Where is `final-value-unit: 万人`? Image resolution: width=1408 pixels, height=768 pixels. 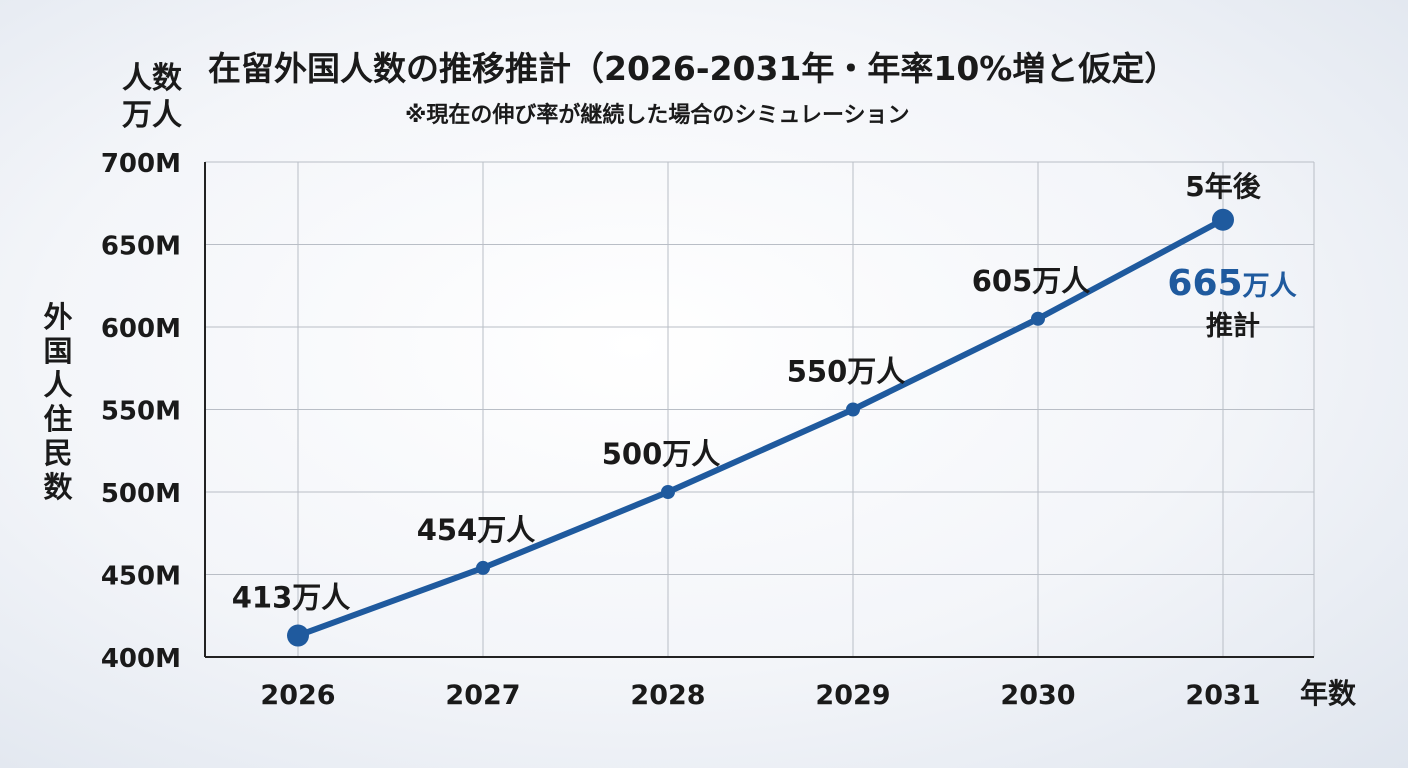 final-value-unit: 万人 is located at coordinates (1270, 286).